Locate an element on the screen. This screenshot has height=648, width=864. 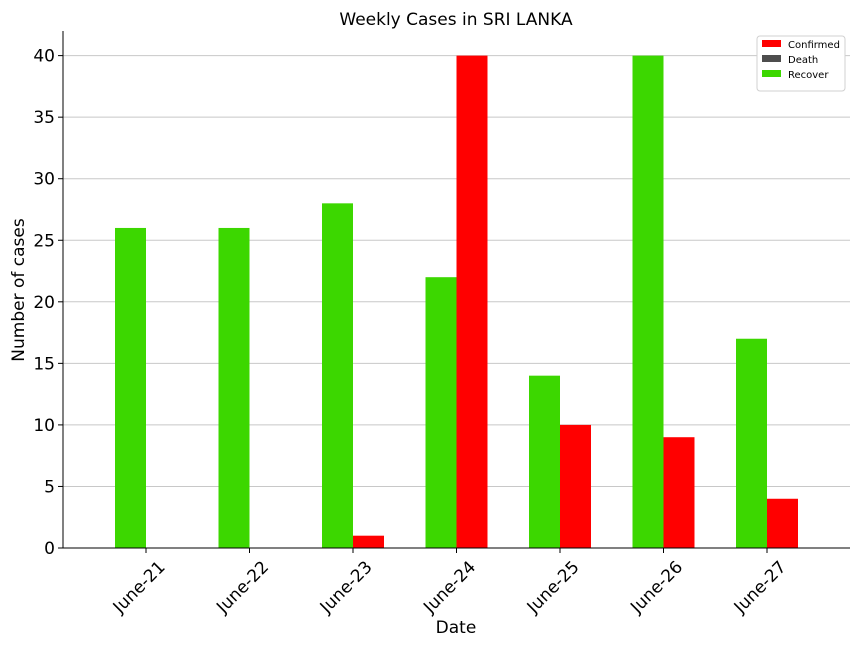
y-tick-label: 40 is located at coordinates (44, 57).